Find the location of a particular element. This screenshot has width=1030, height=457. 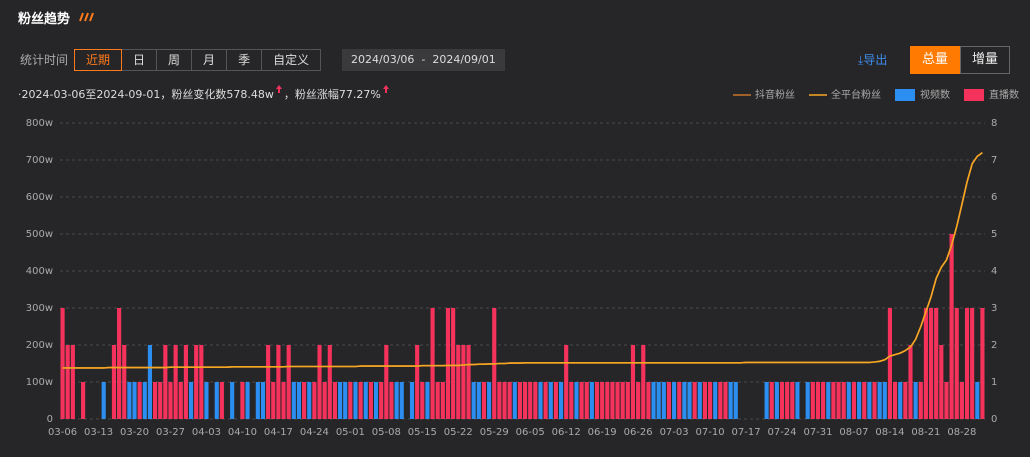

toggle-button: 月 is located at coordinates (209, 60).